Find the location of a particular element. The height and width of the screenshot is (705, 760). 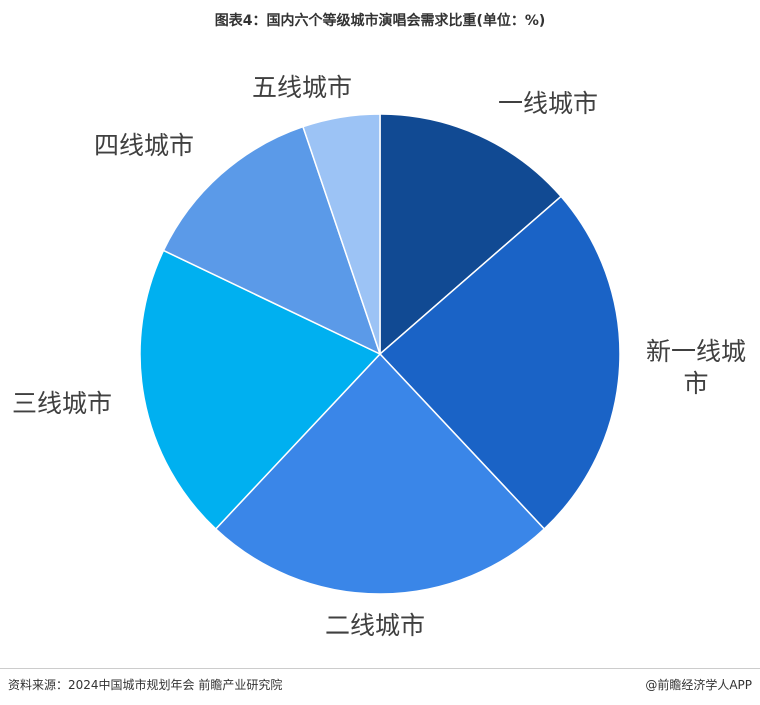

source-note: 资料来源：2024中国城市规划年会 前瞻产业研究院 is located at coordinates (145, 685).